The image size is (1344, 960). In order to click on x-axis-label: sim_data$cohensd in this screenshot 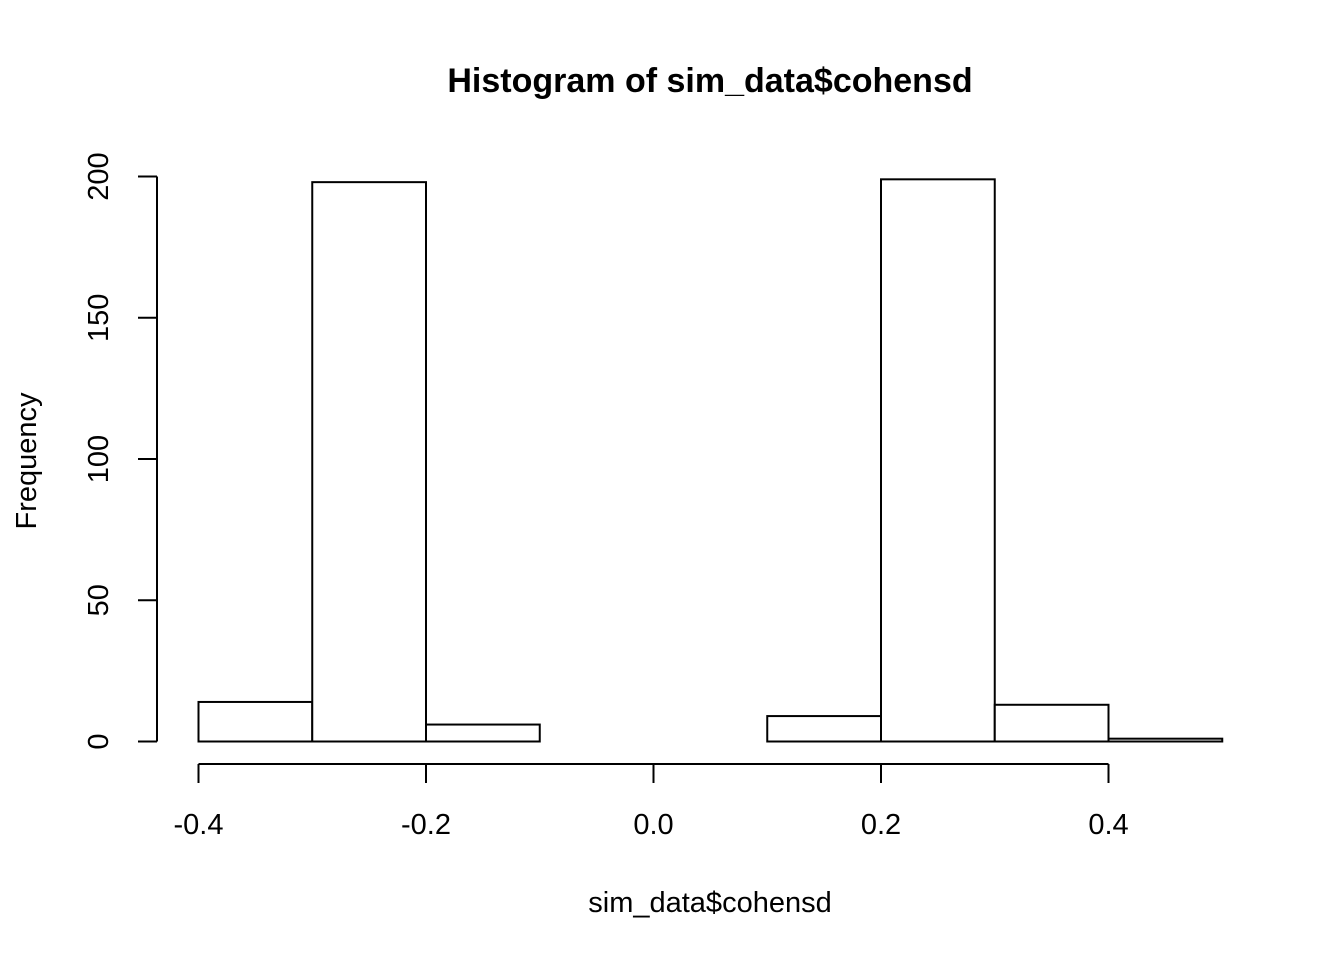, I will do `click(709, 903)`.